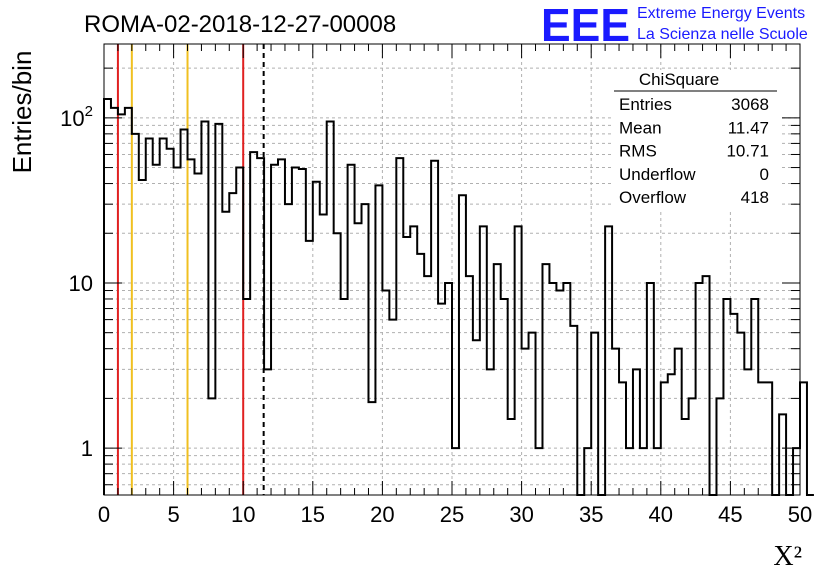  Describe the element at coordinates (764, 174) in the screenshot. I see `stats-row-value: 0` at that location.